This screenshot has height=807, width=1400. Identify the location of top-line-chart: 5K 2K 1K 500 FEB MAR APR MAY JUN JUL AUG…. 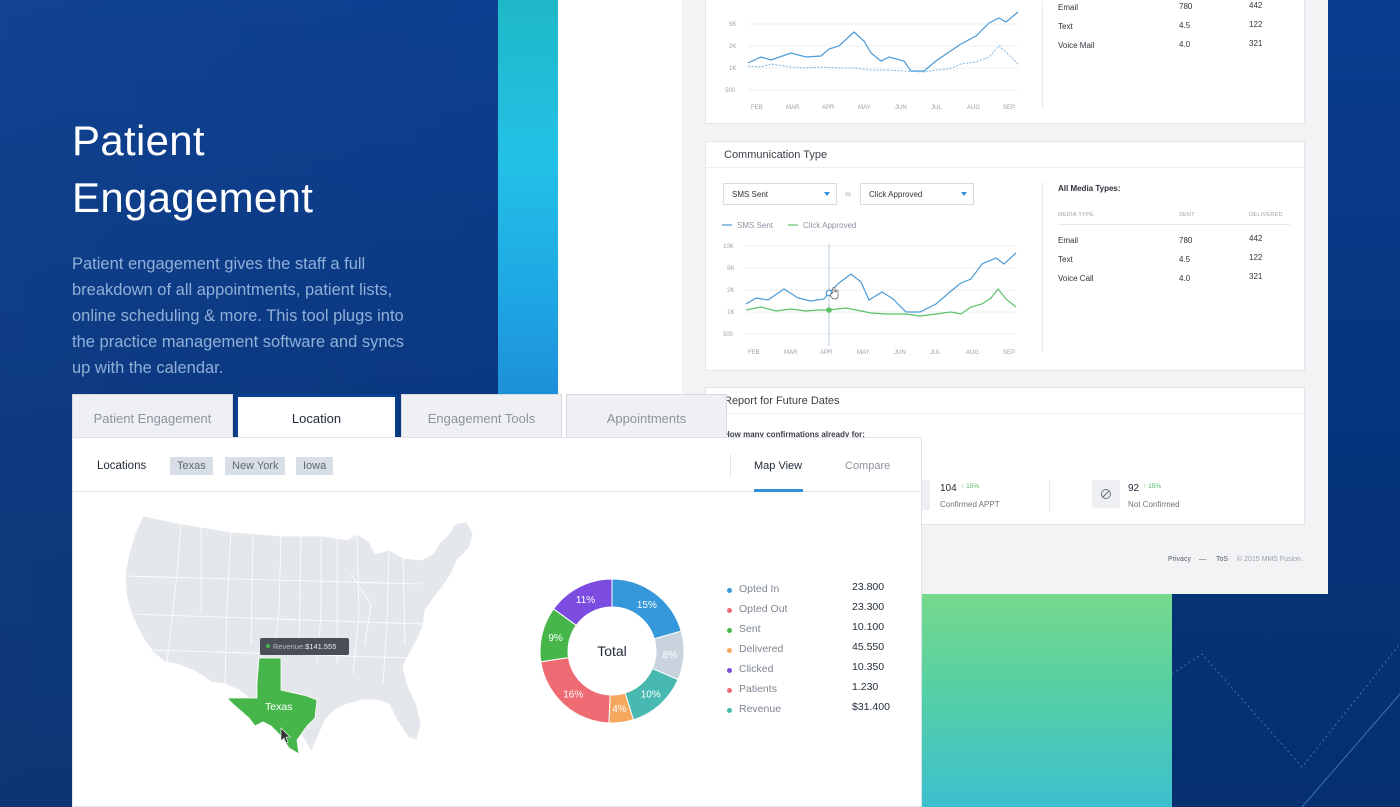
(872, 61).